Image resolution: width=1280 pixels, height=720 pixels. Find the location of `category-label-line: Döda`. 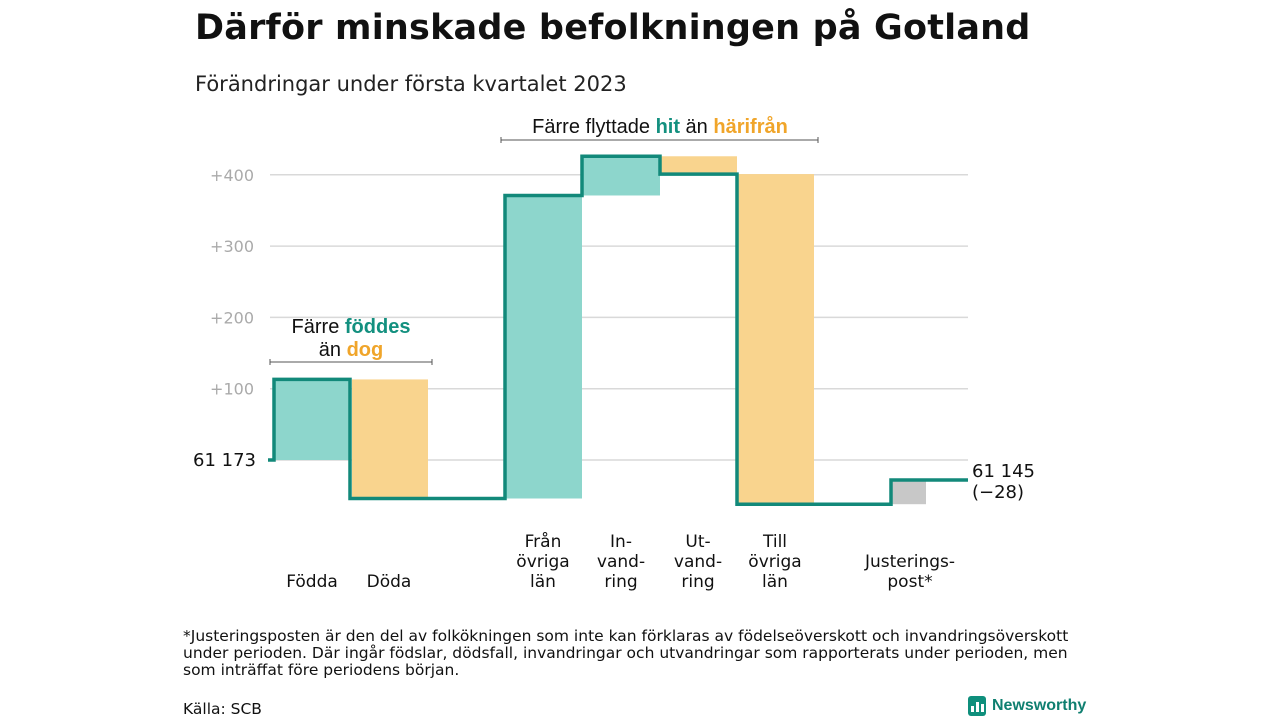

category-label-line: Döda is located at coordinates (389, 582).